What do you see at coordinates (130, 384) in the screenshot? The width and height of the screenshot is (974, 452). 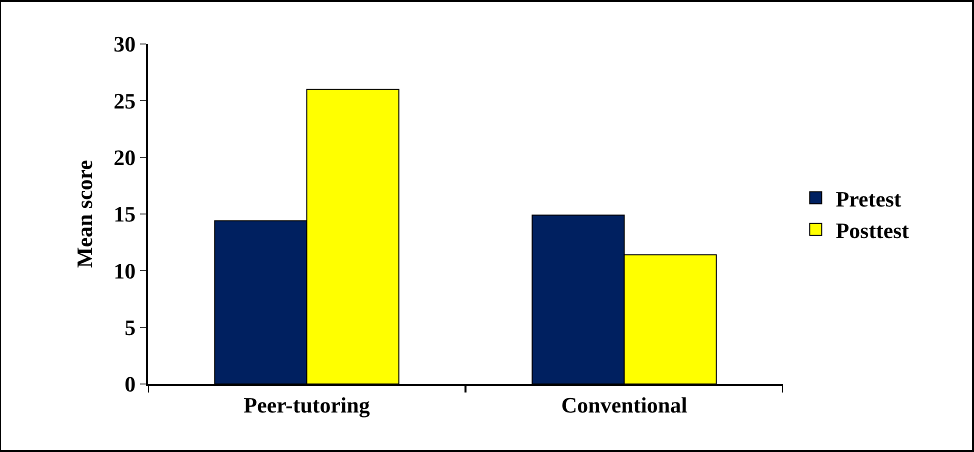 I see `y-tick-label: 0` at bounding box center [130, 384].